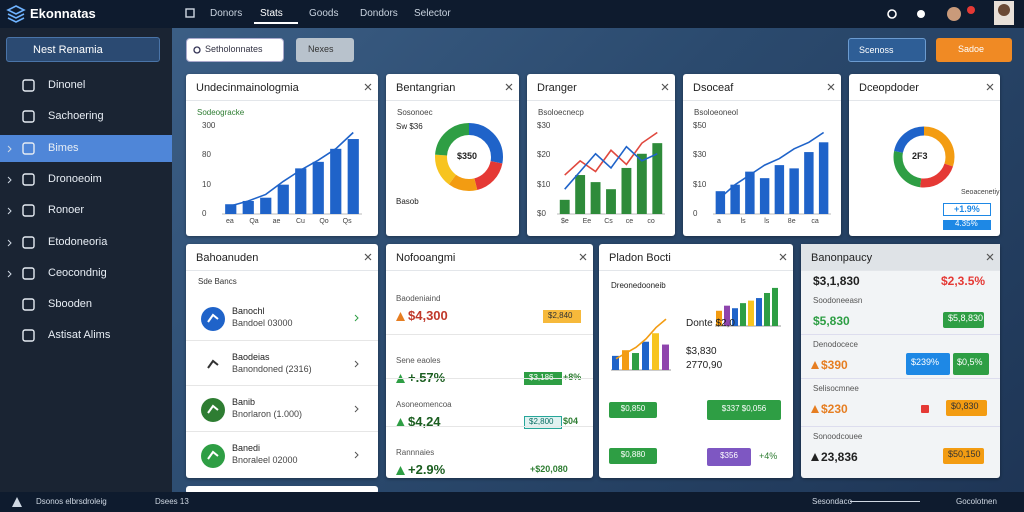 This screenshot has width=1024, height=512. I want to click on mixed-text: Donte $2,0, so click(710, 323).